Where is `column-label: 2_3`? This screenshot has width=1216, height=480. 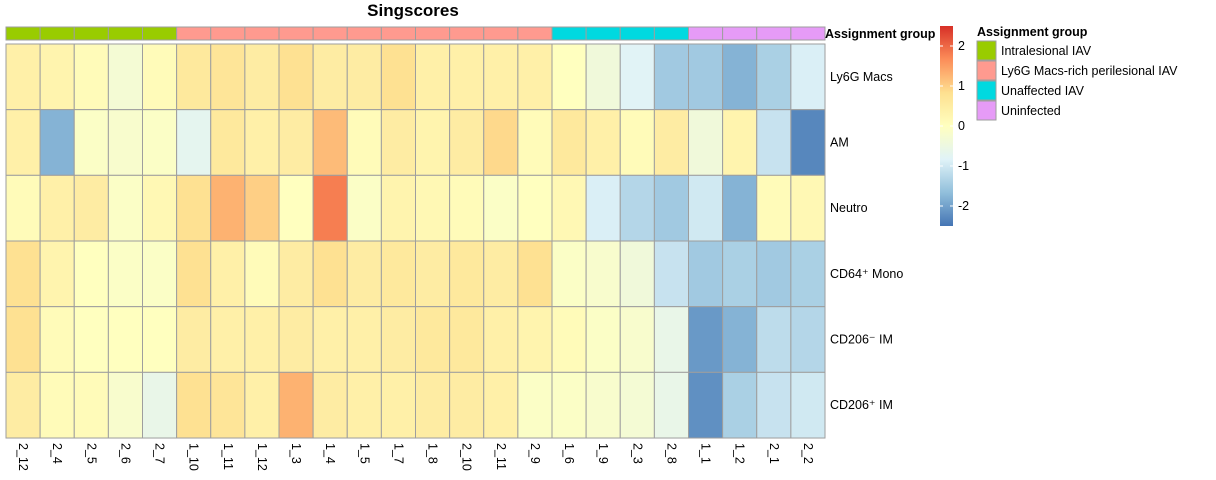
column-label: 2_3 is located at coordinates (637, 453).